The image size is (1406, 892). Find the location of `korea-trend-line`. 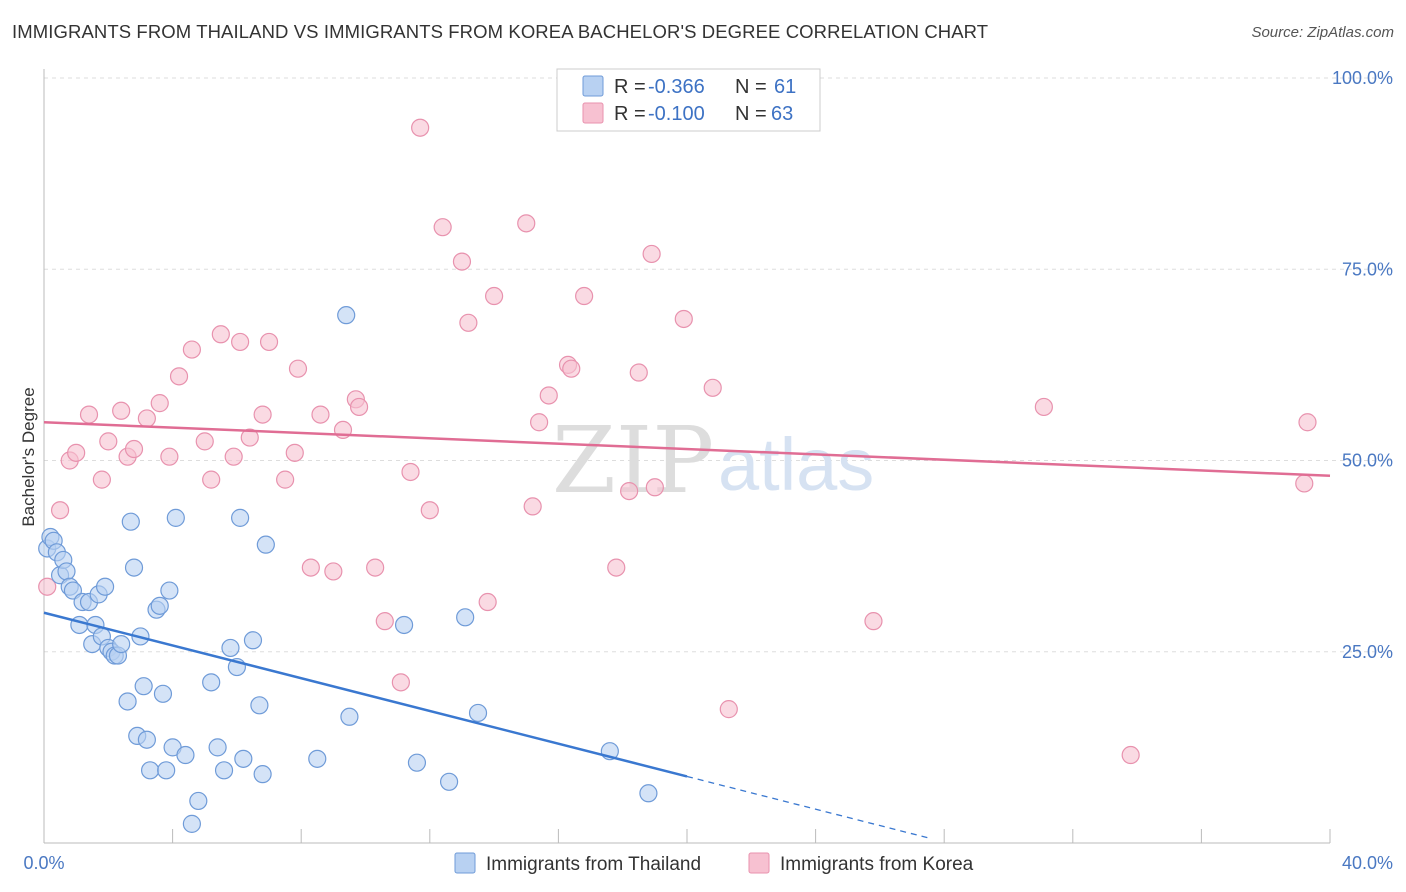

korea-trend-line is located at coordinates (687, 449).